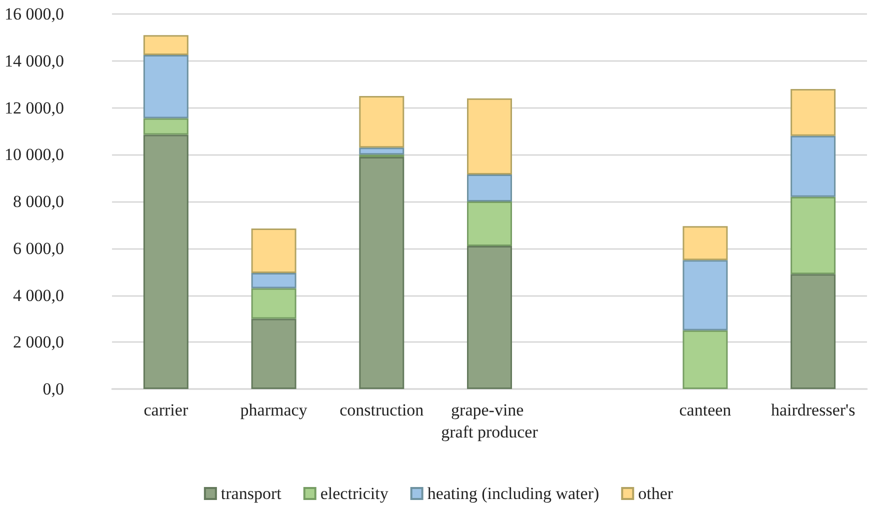  I want to click on y-tick-label: 6 000,0, so click(38, 248).